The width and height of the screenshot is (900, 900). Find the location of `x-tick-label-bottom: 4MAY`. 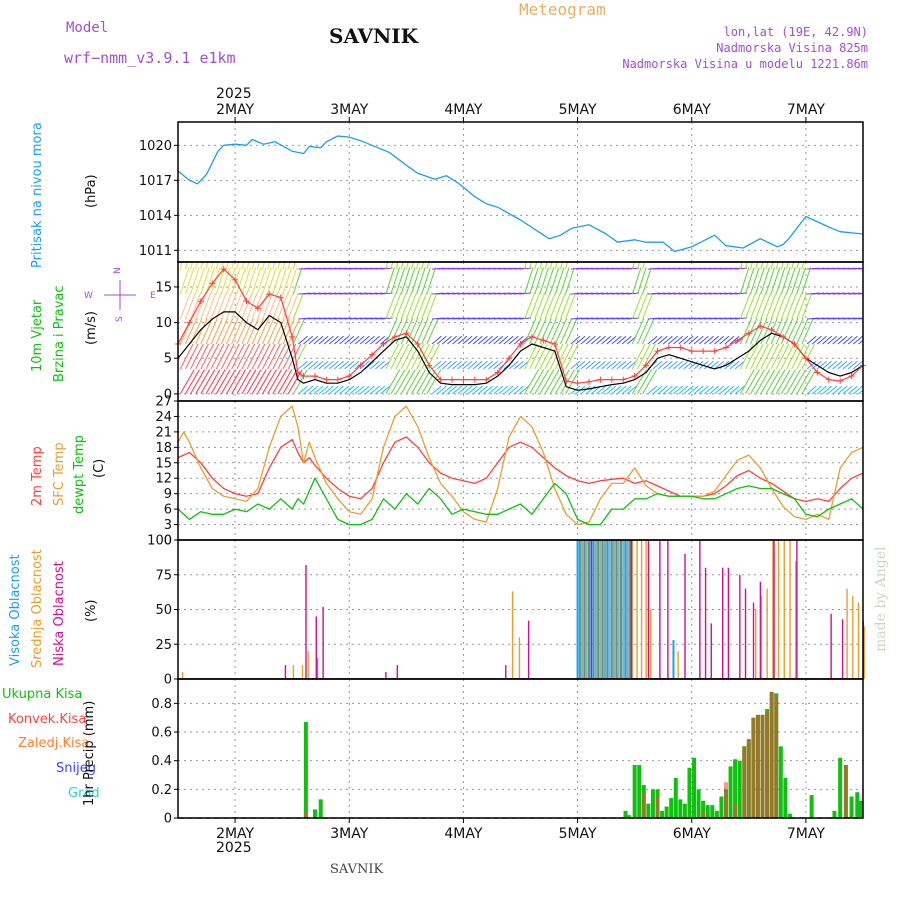

x-tick-label-bottom: 4MAY is located at coordinates (463, 834).